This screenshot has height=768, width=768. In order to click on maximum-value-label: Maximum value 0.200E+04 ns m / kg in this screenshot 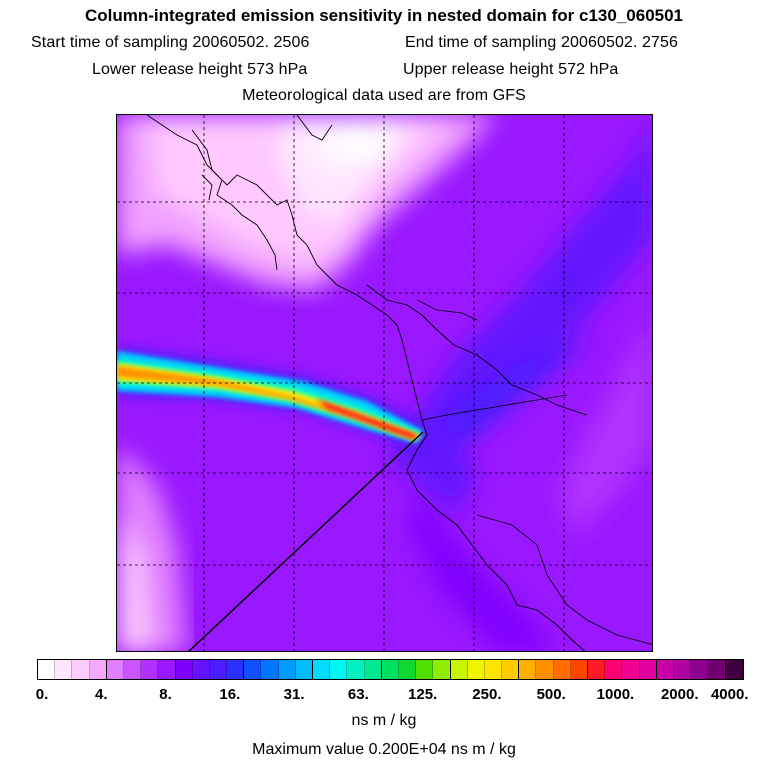, I will do `click(384, 749)`.